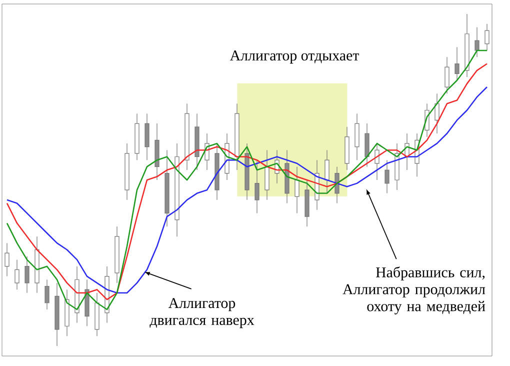  I want to click on annotation: Аллигатор отдыхает, so click(295, 57).